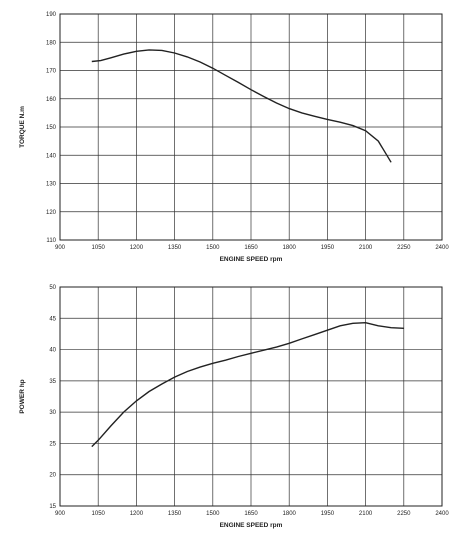 The width and height of the screenshot is (455, 542). What do you see at coordinates (241, 106) in the screenshot?
I see `torque-curve-line` at bounding box center [241, 106].